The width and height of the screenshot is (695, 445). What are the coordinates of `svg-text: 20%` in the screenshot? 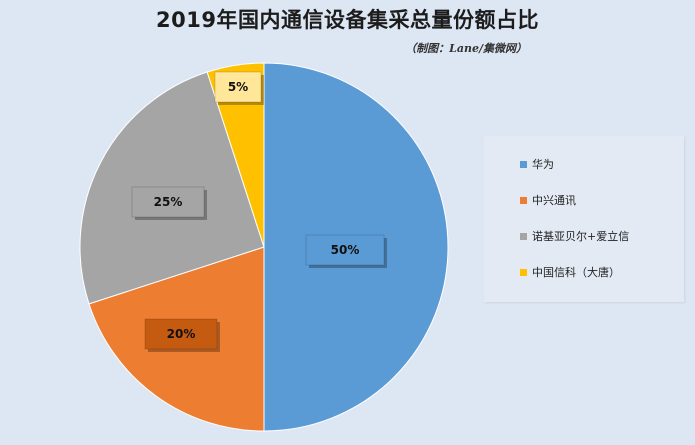 It's located at (181, 334).